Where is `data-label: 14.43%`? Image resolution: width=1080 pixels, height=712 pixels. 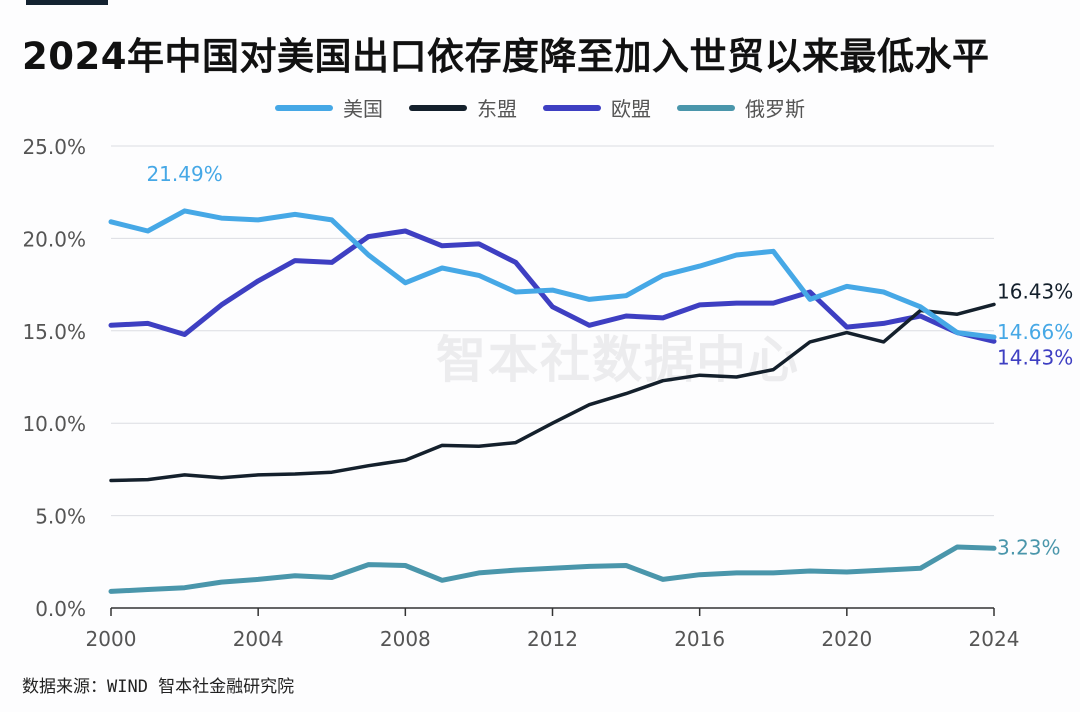
data-label: 14.43% is located at coordinates (1035, 357).